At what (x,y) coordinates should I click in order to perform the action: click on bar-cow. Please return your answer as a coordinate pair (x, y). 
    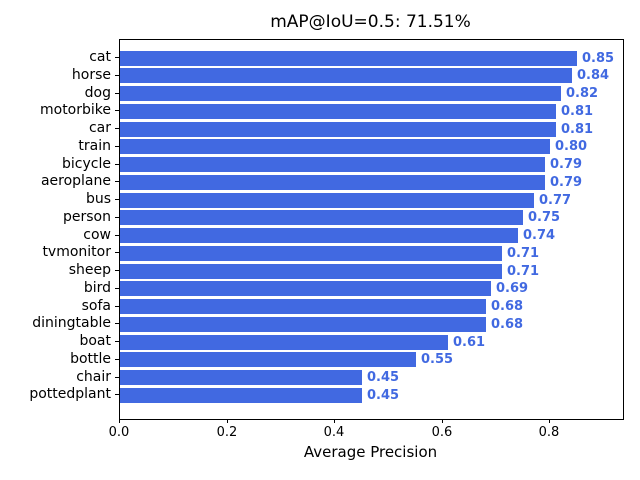
    Looking at the image, I should click on (319, 236).